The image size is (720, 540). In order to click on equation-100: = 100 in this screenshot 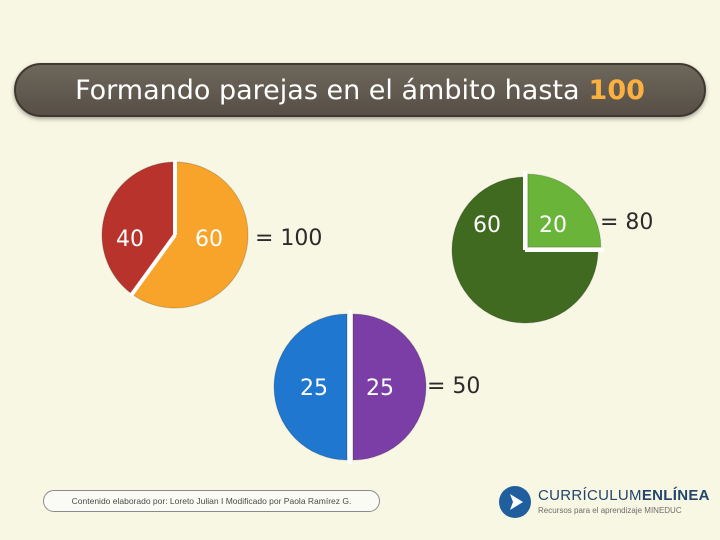, I will do `click(289, 238)`.